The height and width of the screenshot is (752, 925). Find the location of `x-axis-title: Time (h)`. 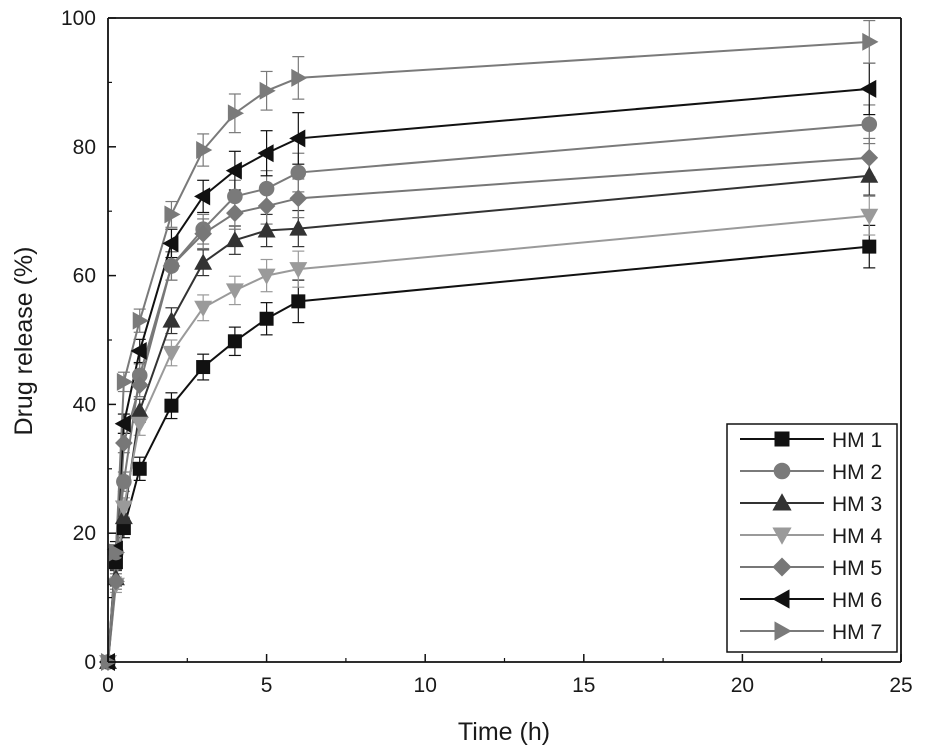

x-axis-title: Time (h) is located at coordinates (504, 732).